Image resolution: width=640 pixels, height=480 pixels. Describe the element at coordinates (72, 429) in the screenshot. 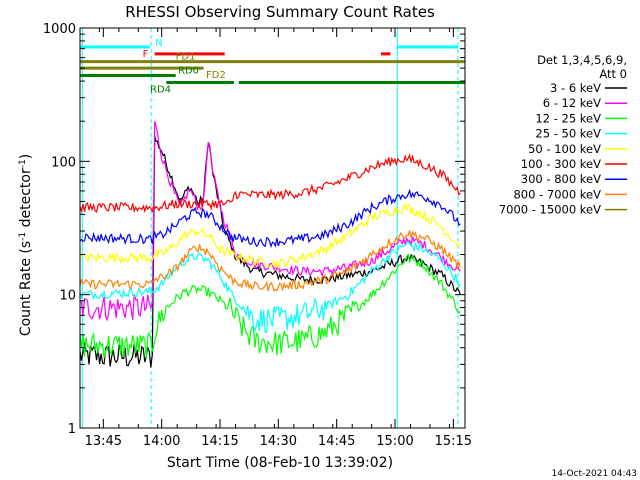

I see `y-tick-label-0: 1` at that location.